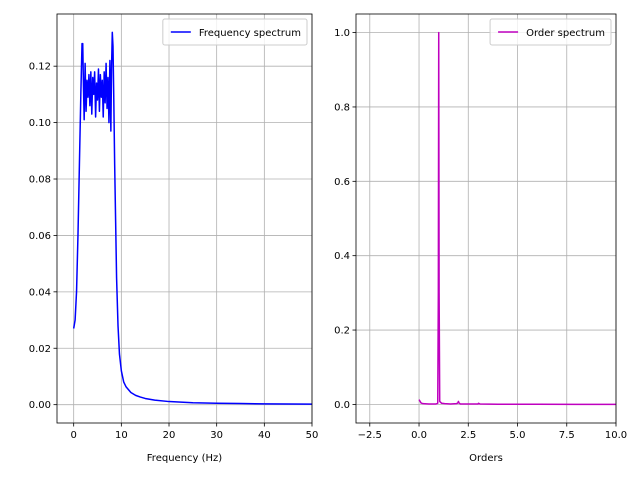 Image resolution: width=640 pixels, height=484 pixels. Describe the element at coordinates (567, 435) in the screenshot. I see `chart2-xtick-label: 7.5` at that location.